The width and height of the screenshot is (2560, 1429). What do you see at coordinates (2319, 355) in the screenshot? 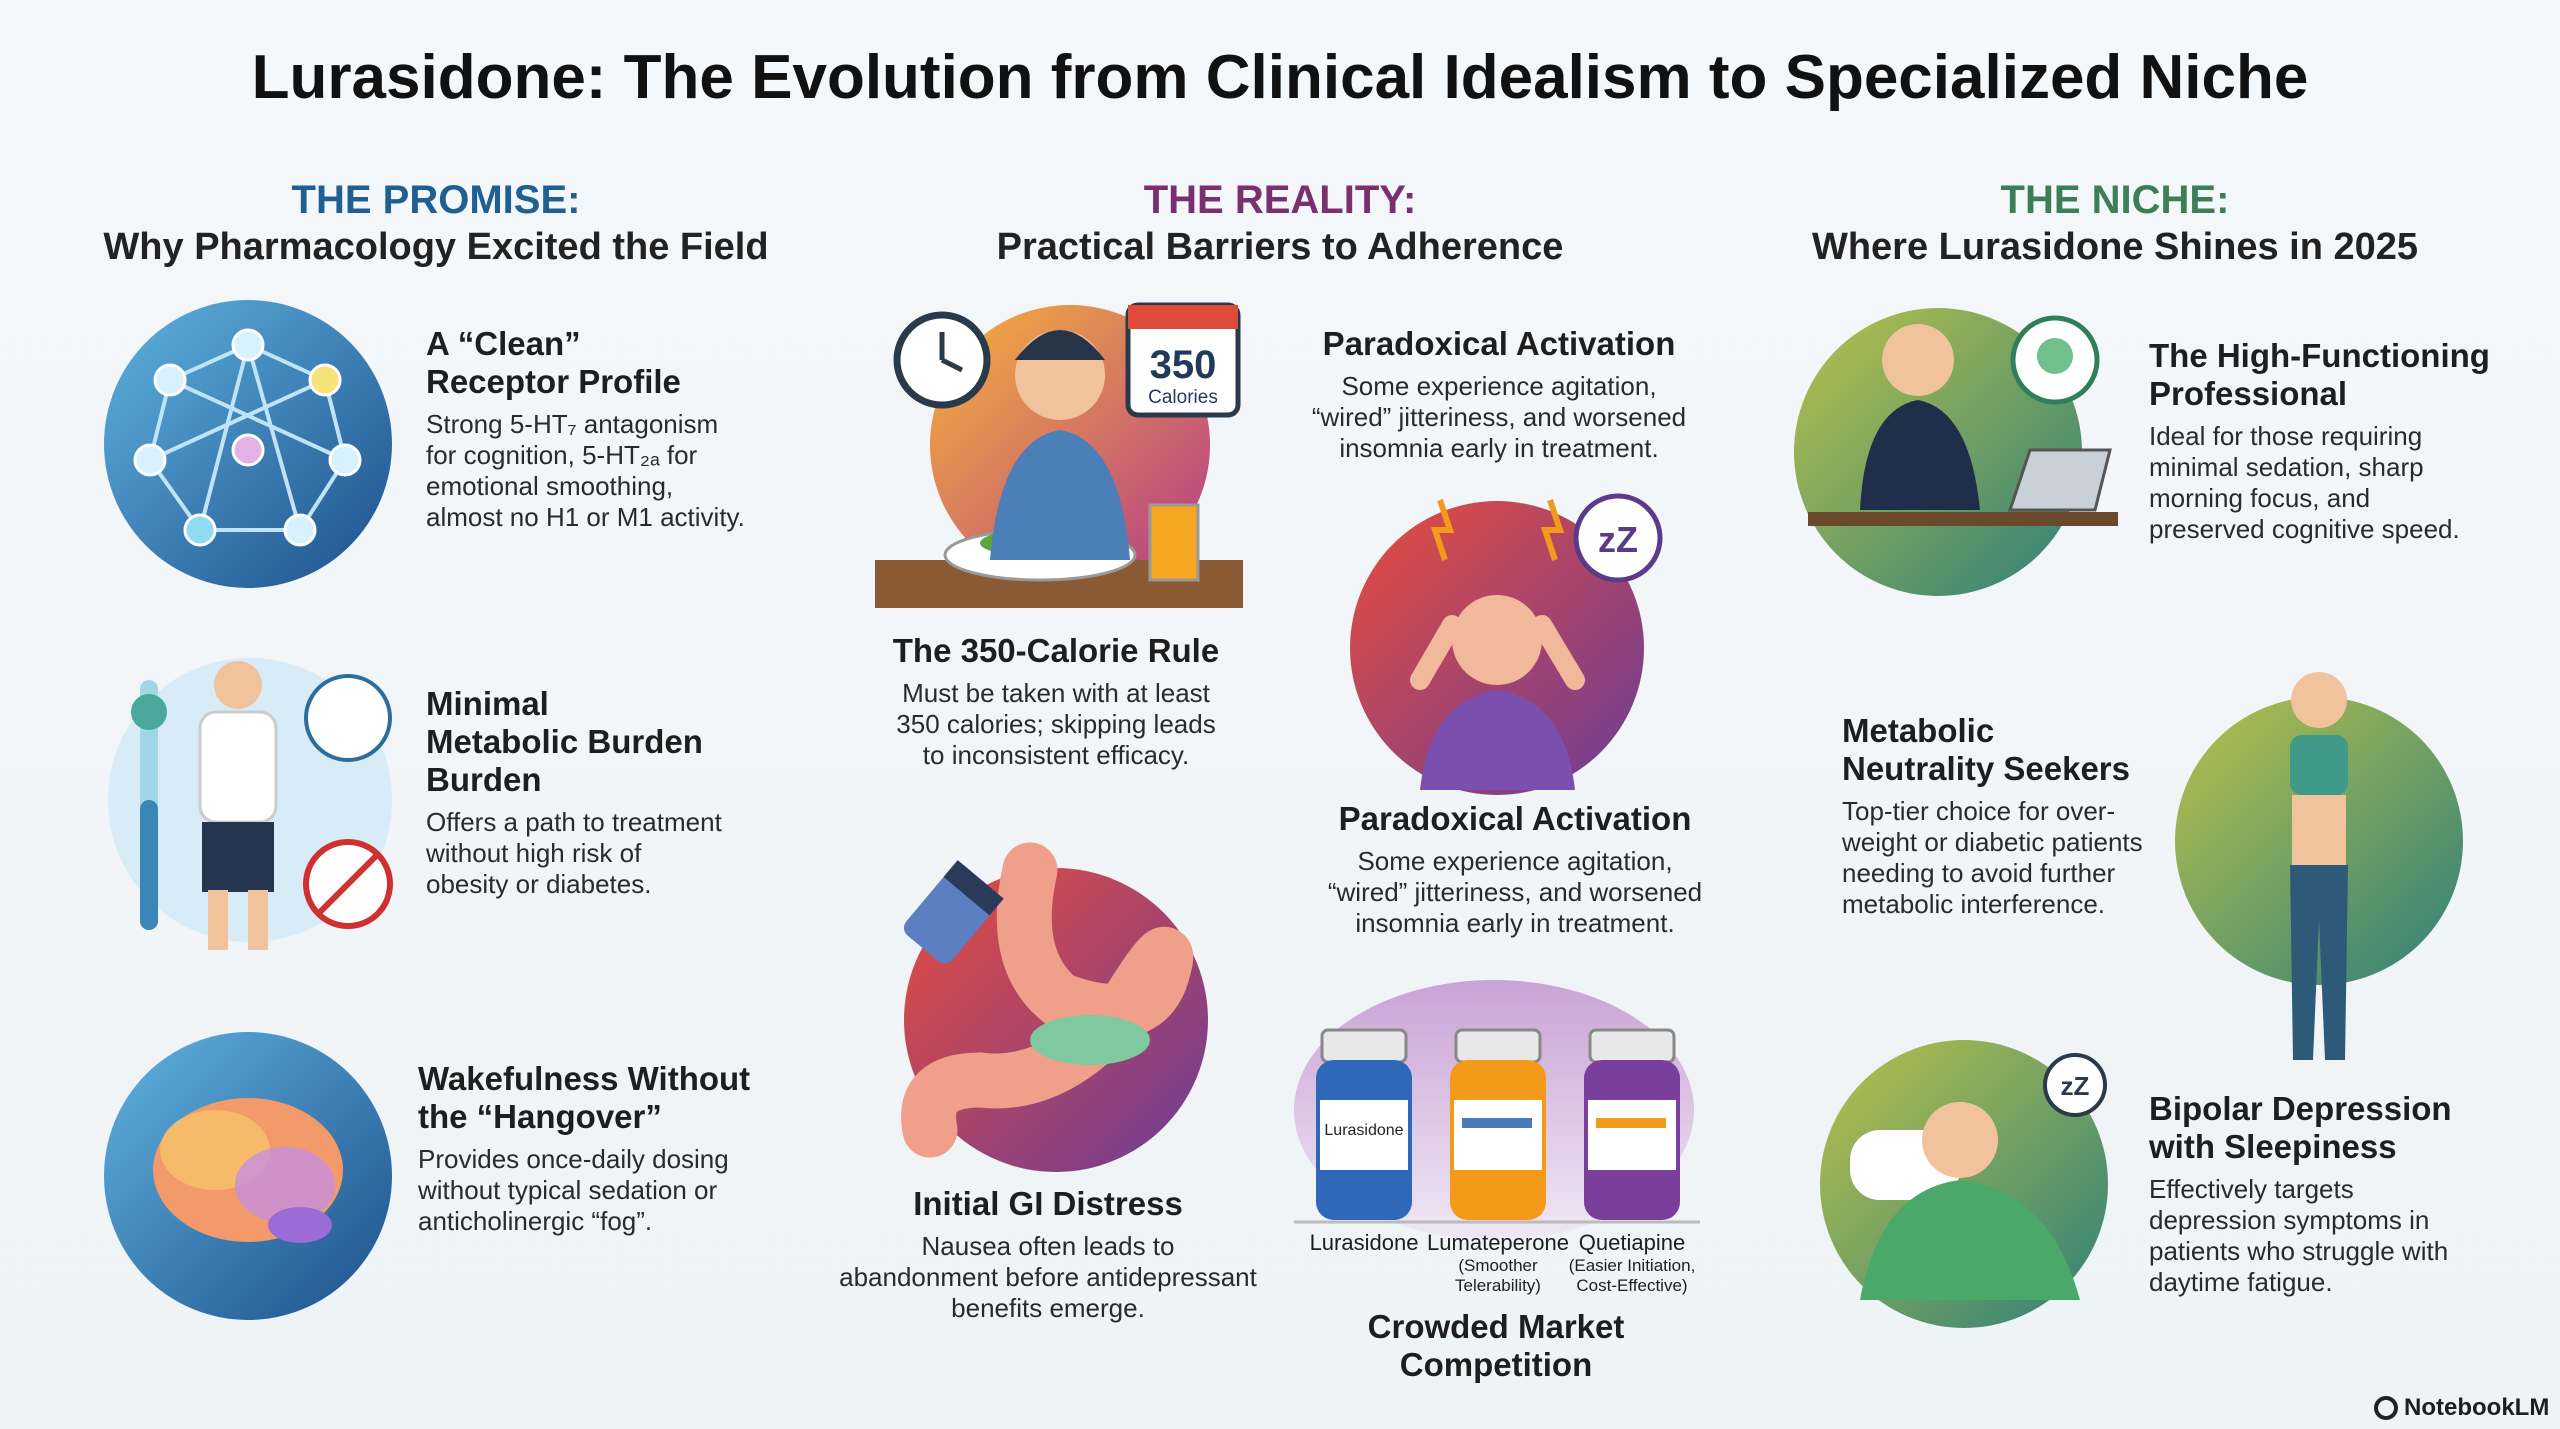
I see `item-title: The High-Functioning` at bounding box center [2319, 355].